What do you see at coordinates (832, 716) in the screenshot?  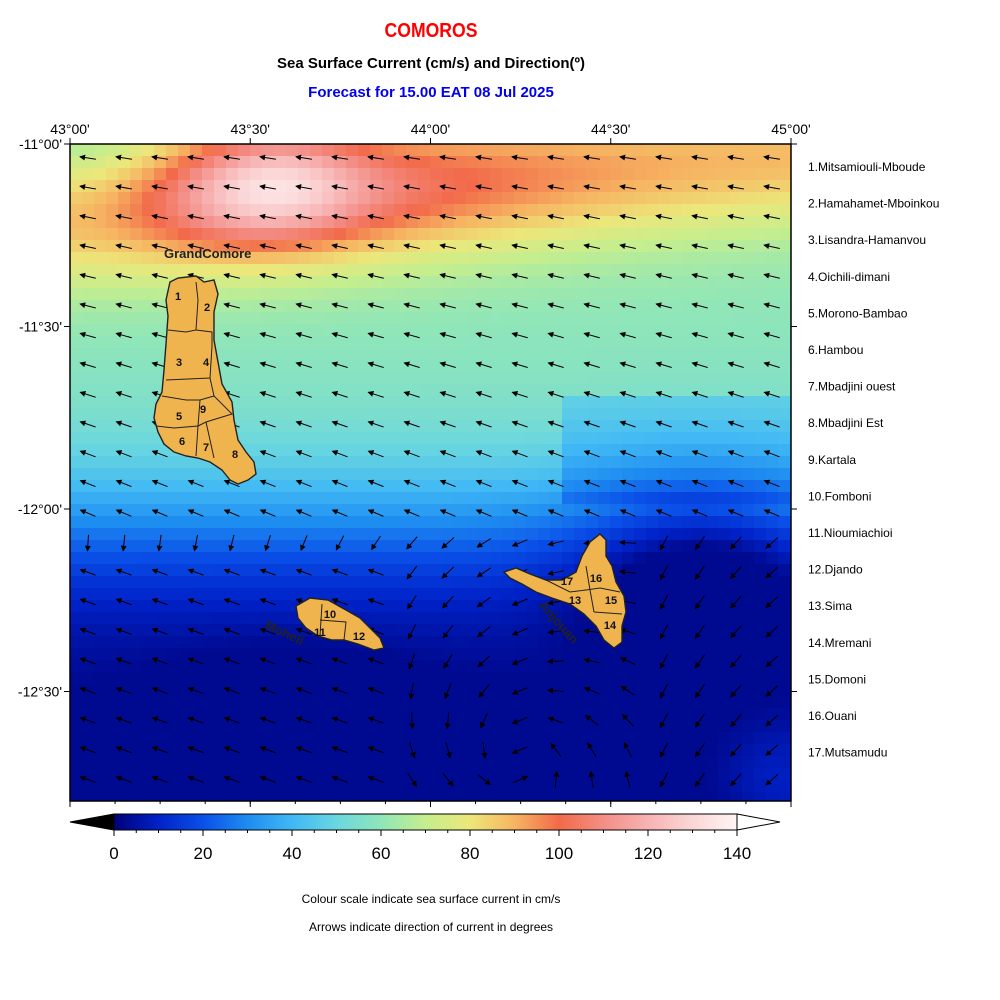 I see `district-legend-item: 16.Ouani` at bounding box center [832, 716].